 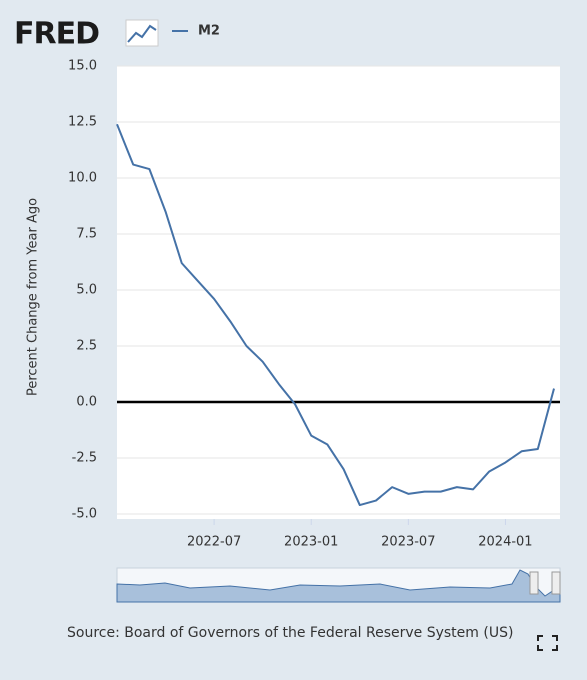 I want to click on x-tick-label: 2022-07, so click(x=214, y=542).